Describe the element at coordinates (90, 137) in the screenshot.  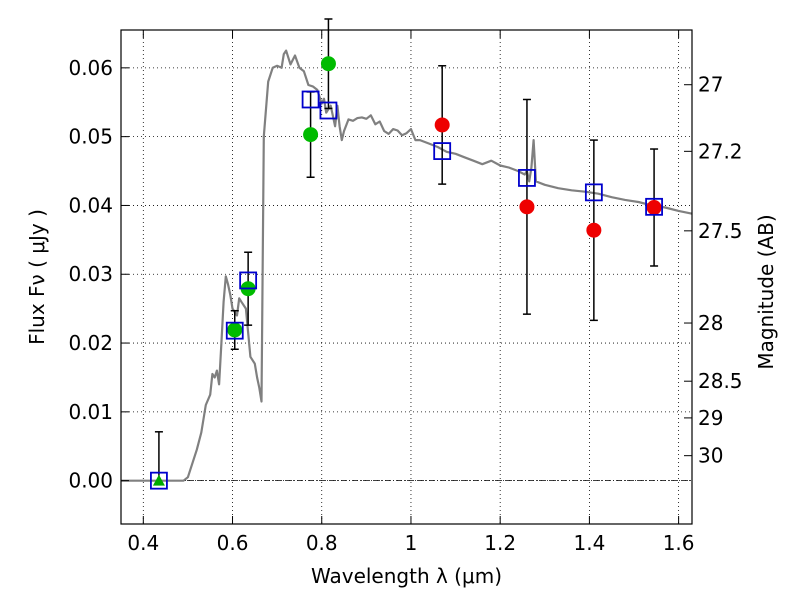
I see `y-tick-label: 0.05` at that location.